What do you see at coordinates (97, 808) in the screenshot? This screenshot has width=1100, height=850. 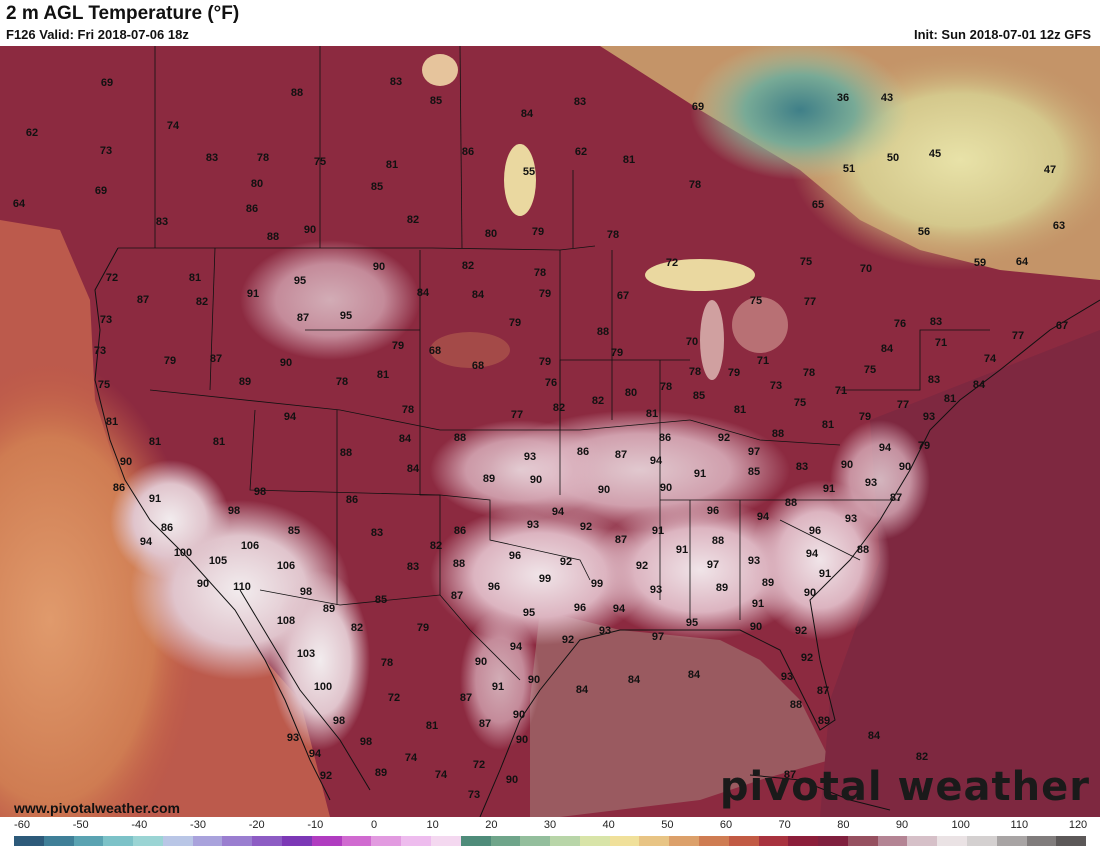 I see `website-url: www.pivotalweather.com` at bounding box center [97, 808].